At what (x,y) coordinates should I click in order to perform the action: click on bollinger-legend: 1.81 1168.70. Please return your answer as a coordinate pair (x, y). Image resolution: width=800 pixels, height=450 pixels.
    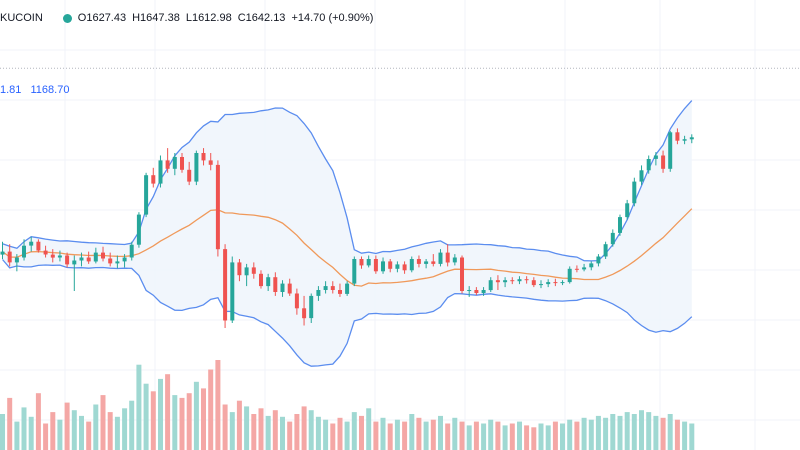
    Looking at the image, I should click on (37, 90).